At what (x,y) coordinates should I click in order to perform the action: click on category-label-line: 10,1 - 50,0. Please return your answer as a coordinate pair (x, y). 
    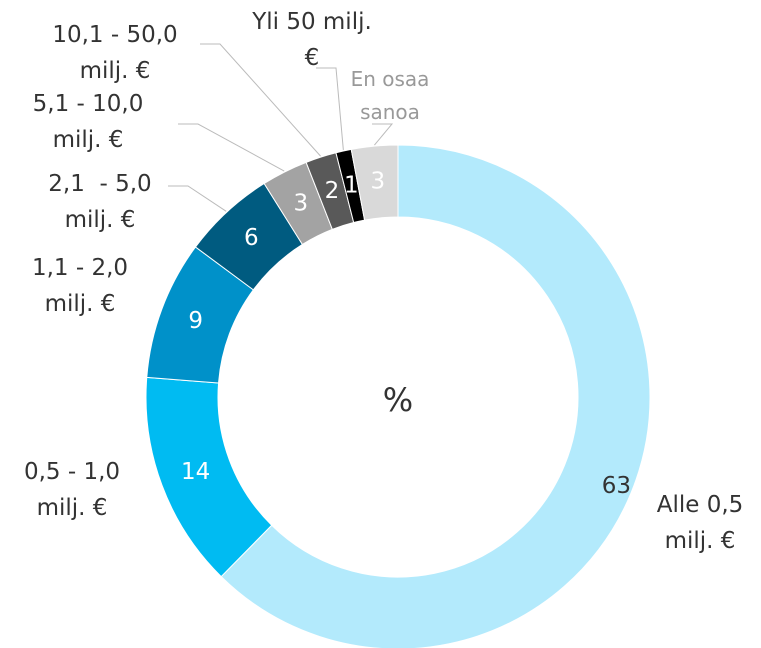
    Looking at the image, I should click on (114, 35).